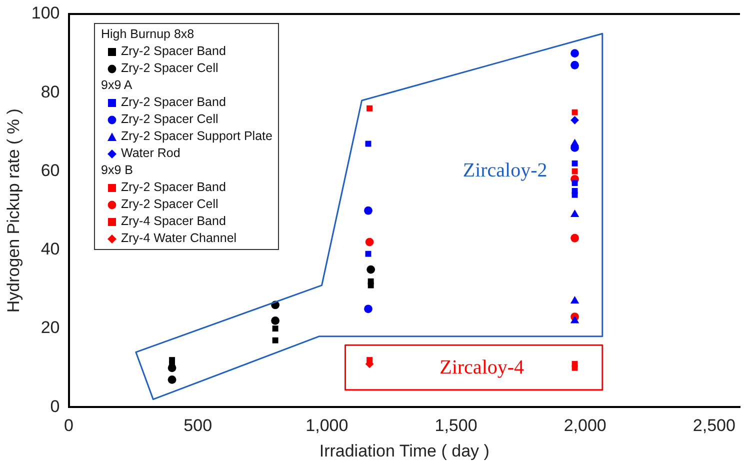 This screenshot has height=466, width=745. What do you see at coordinates (173, 221) in the screenshot?
I see `legend-label: Zry-4 Spacer Band` at bounding box center [173, 221].